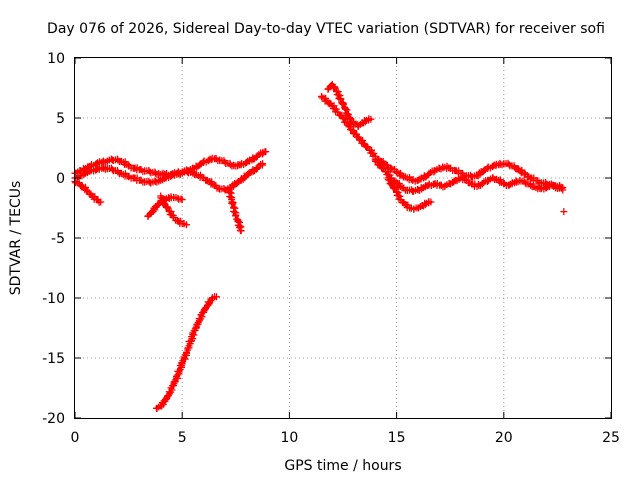 Image resolution: width=640 pixels, height=480 pixels. I want to click on y-tick-label: 5, so click(60, 119).